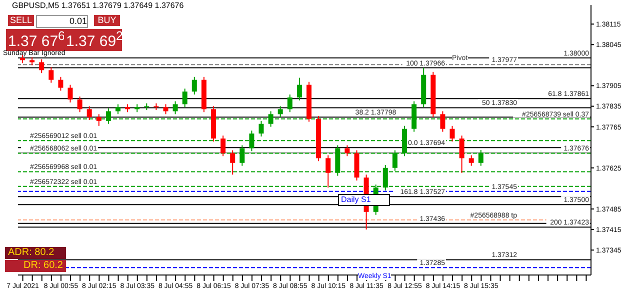 The image size is (625, 291). Describe the element at coordinates (35, 40) in the screenshot. I see `annotation: 1.37 67$^{6}$` at that location.